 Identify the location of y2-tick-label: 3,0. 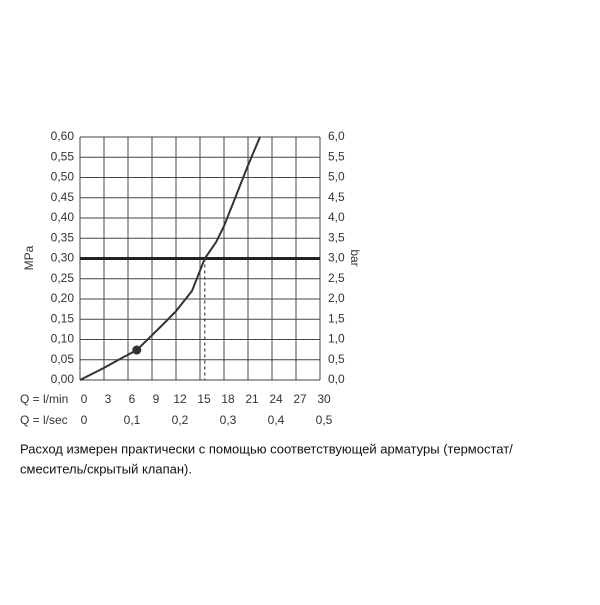
(336, 258).